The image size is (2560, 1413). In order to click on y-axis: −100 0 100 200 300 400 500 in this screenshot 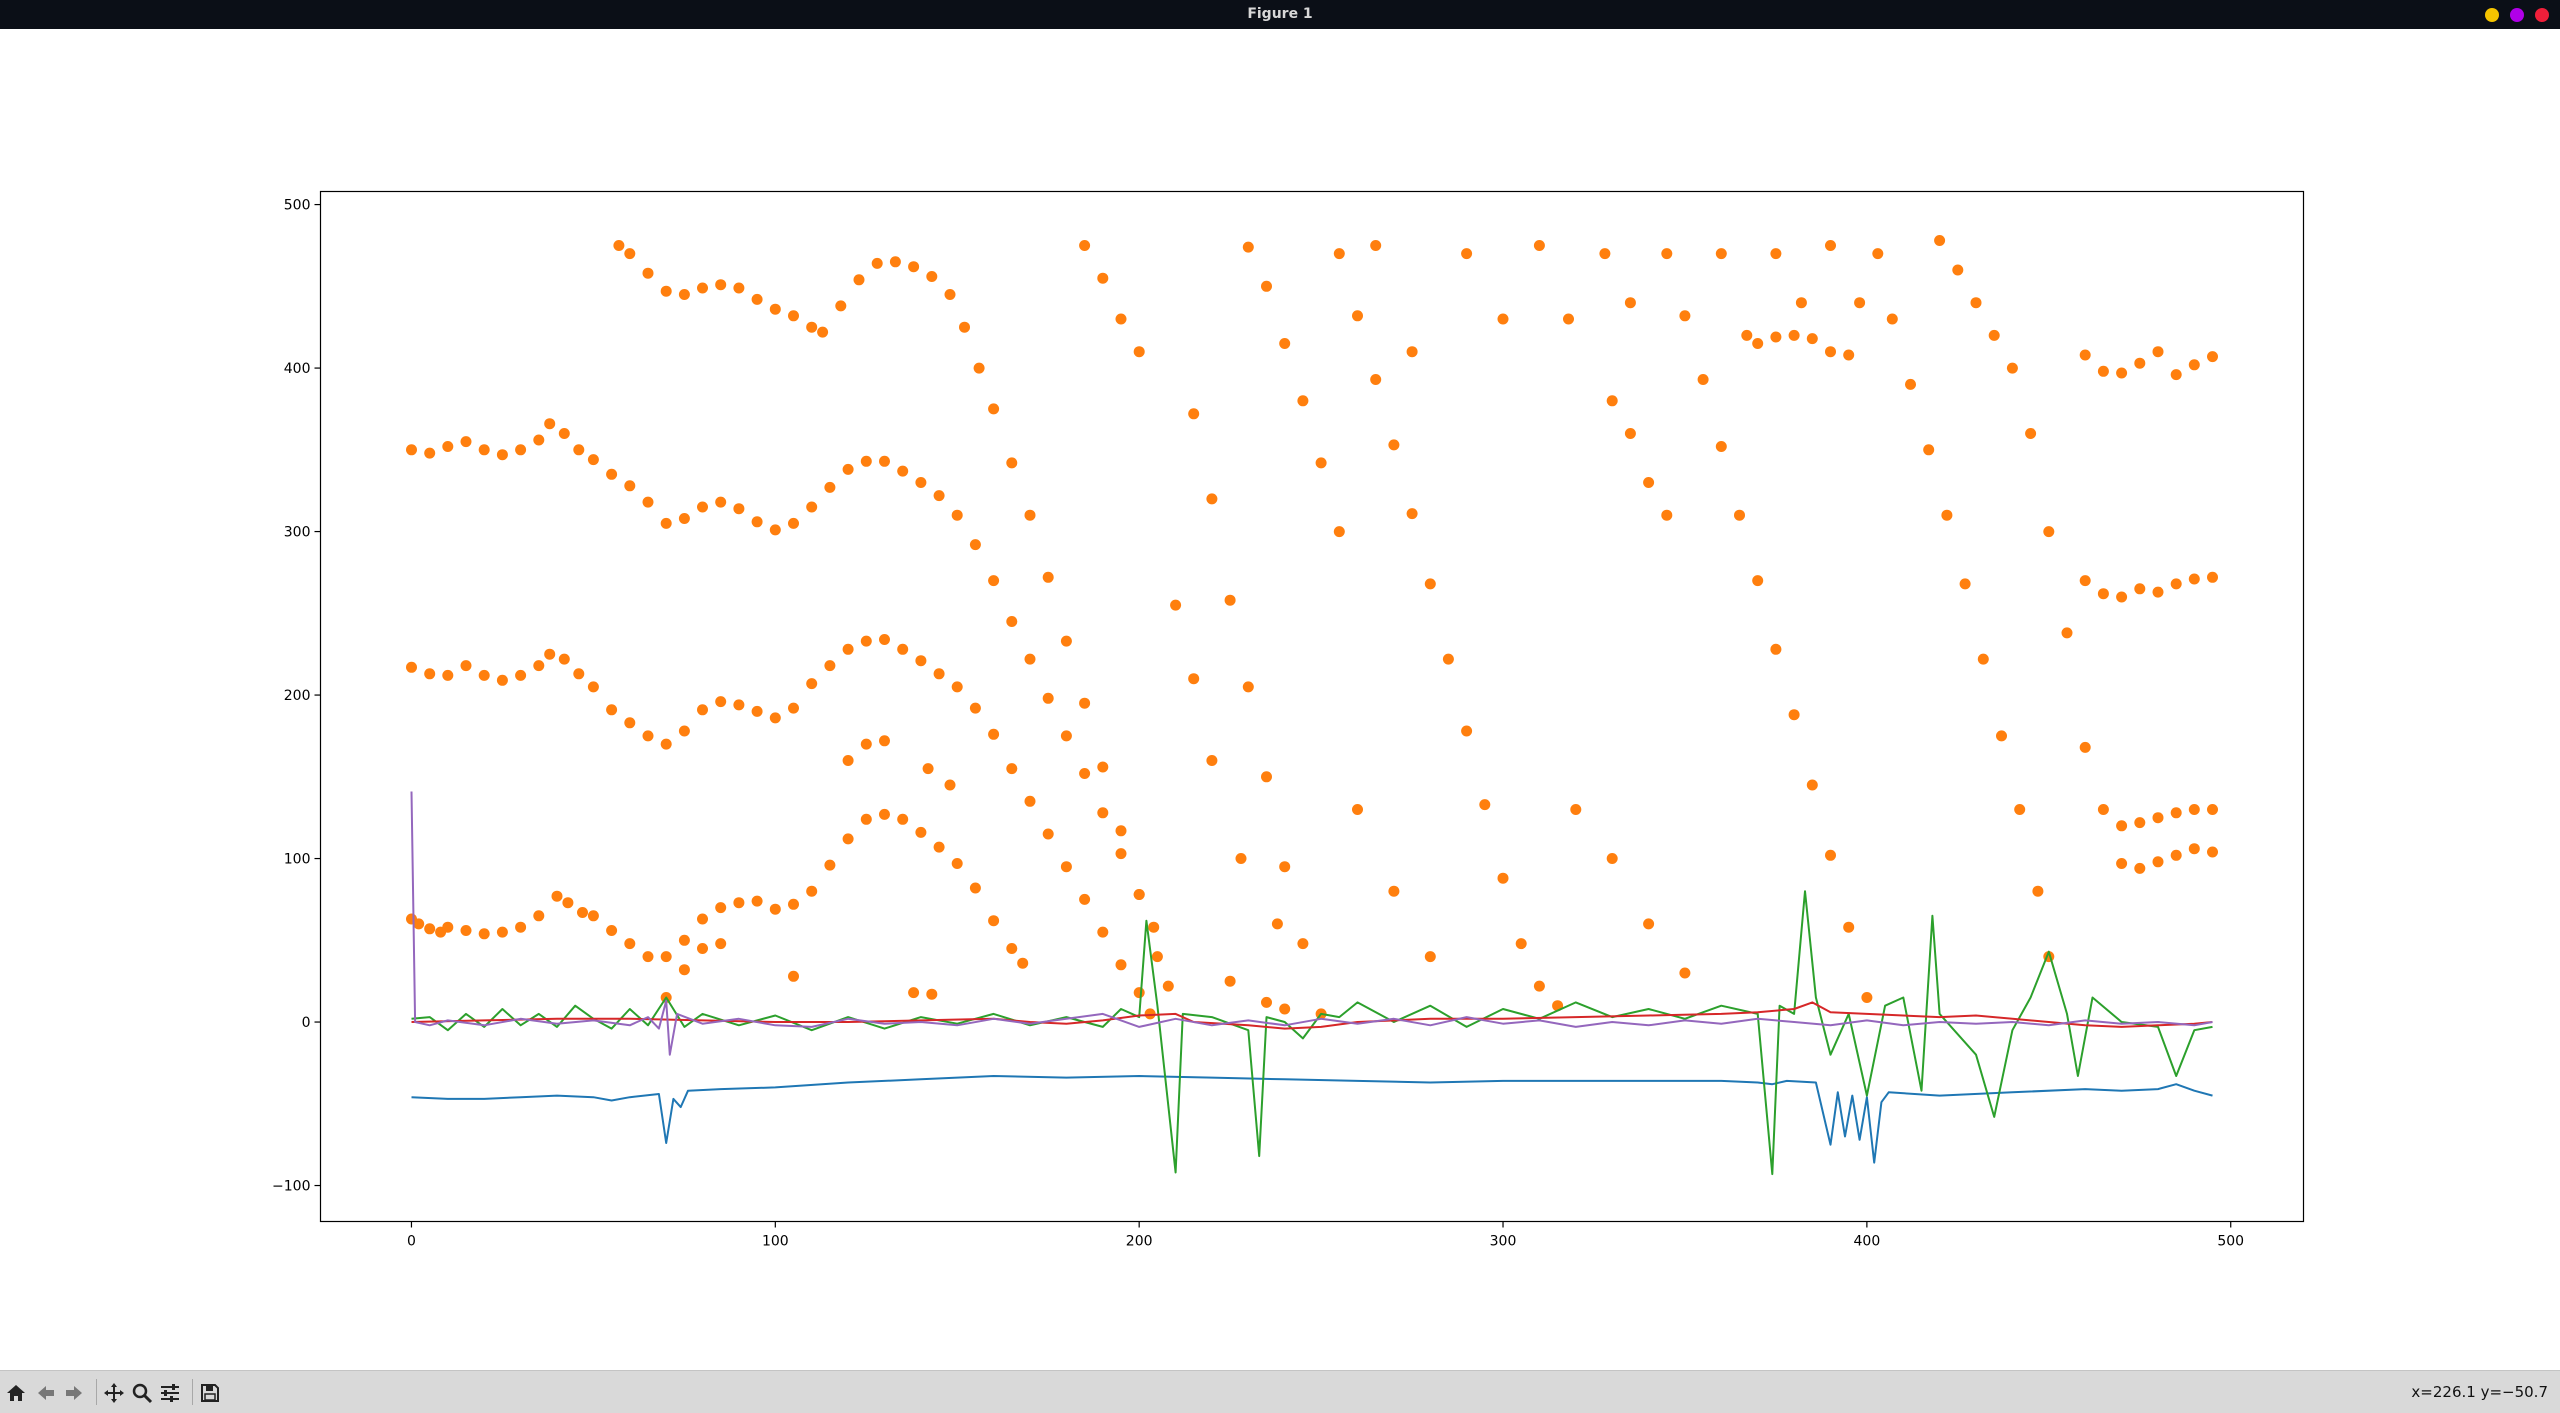, I will do `click(296, 696)`.